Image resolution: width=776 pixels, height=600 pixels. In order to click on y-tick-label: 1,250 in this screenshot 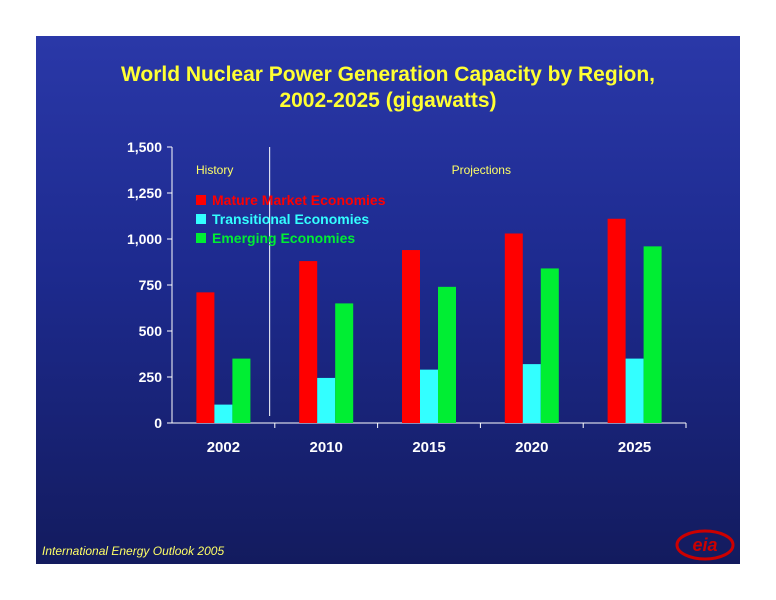, I will do `click(144, 193)`.